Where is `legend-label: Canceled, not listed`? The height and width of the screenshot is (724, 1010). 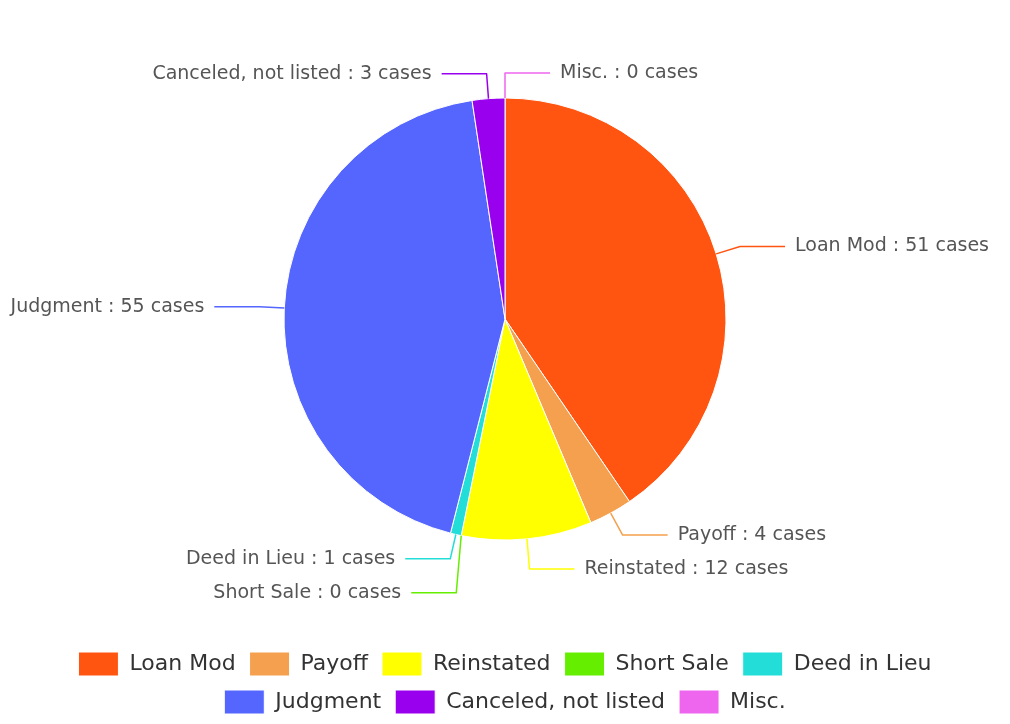 legend-label: Canceled, not listed is located at coordinates (556, 700).